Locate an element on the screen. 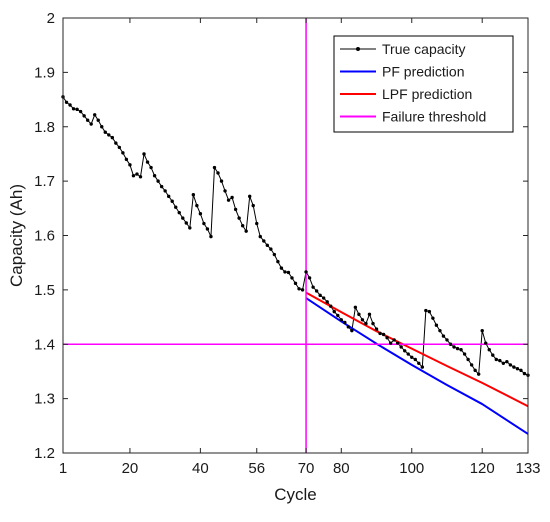 Image resolution: width=550 pixels, height=522 pixels. x-tick-label: 40 is located at coordinates (200, 468).